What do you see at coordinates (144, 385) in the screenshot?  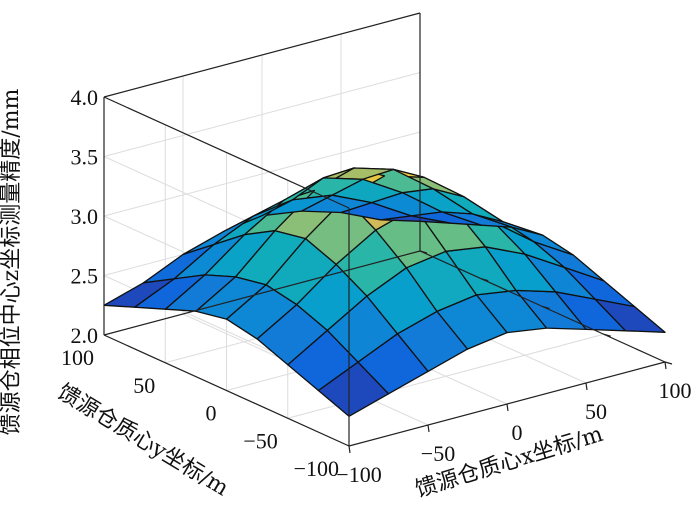 I see `y-tick-label: 50` at bounding box center [144, 385].